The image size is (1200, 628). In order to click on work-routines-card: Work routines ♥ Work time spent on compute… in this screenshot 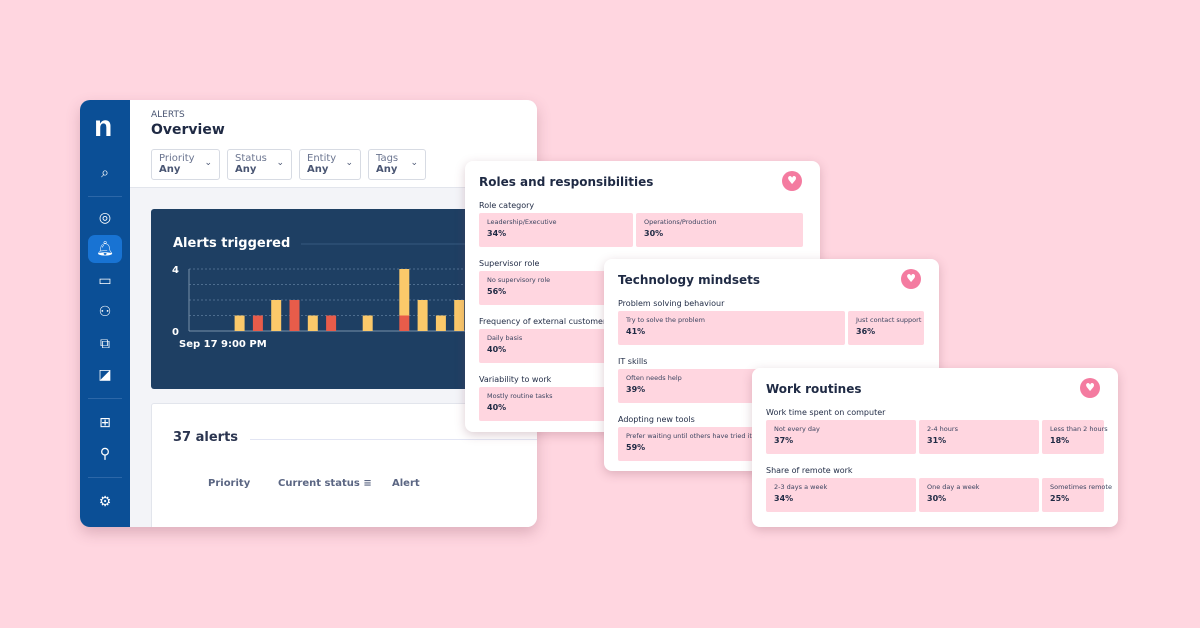, I will do `click(935, 447)`.